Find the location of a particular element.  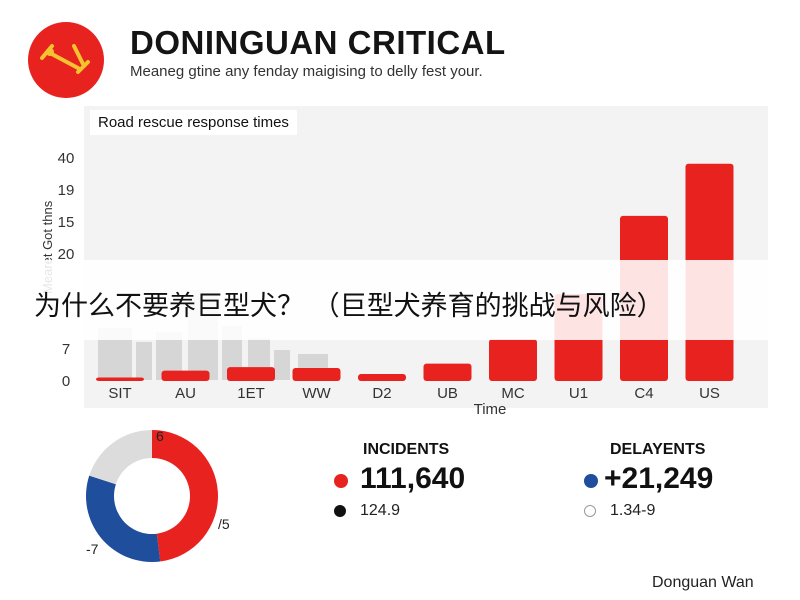

incidents-marker-icon is located at coordinates (341, 481).